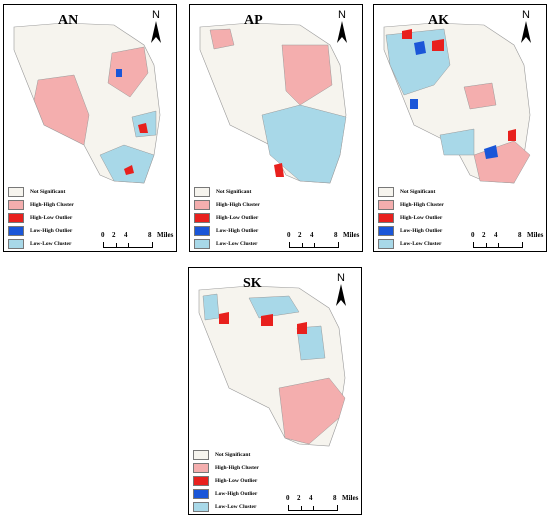 The width and height of the screenshot is (550, 516). I want to click on map-title: SK, so click(252, 283).